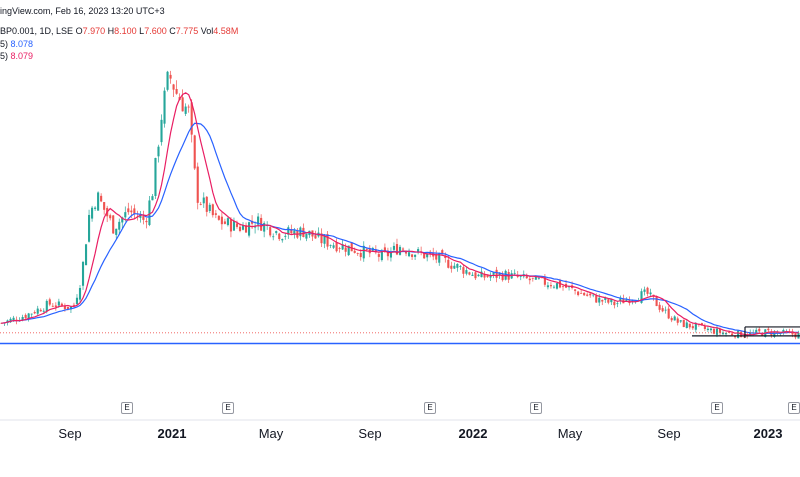 This screenshot has width=800, height=477. Describe the element at coordinates (187, 31) in the screenshot. I see `close-value: 7.775` at that location.